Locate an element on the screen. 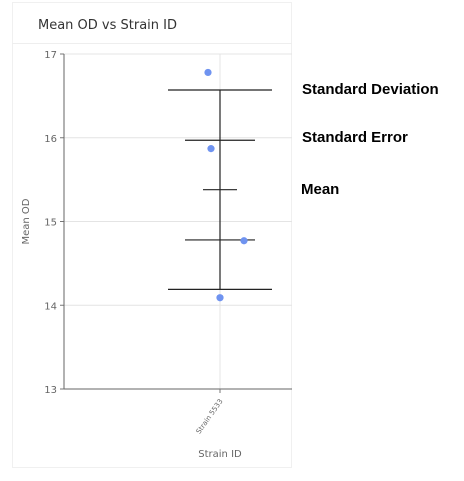 This screenshot has width=464, height=481. annotation-mean: Mean is located at coordinates (320, 189).